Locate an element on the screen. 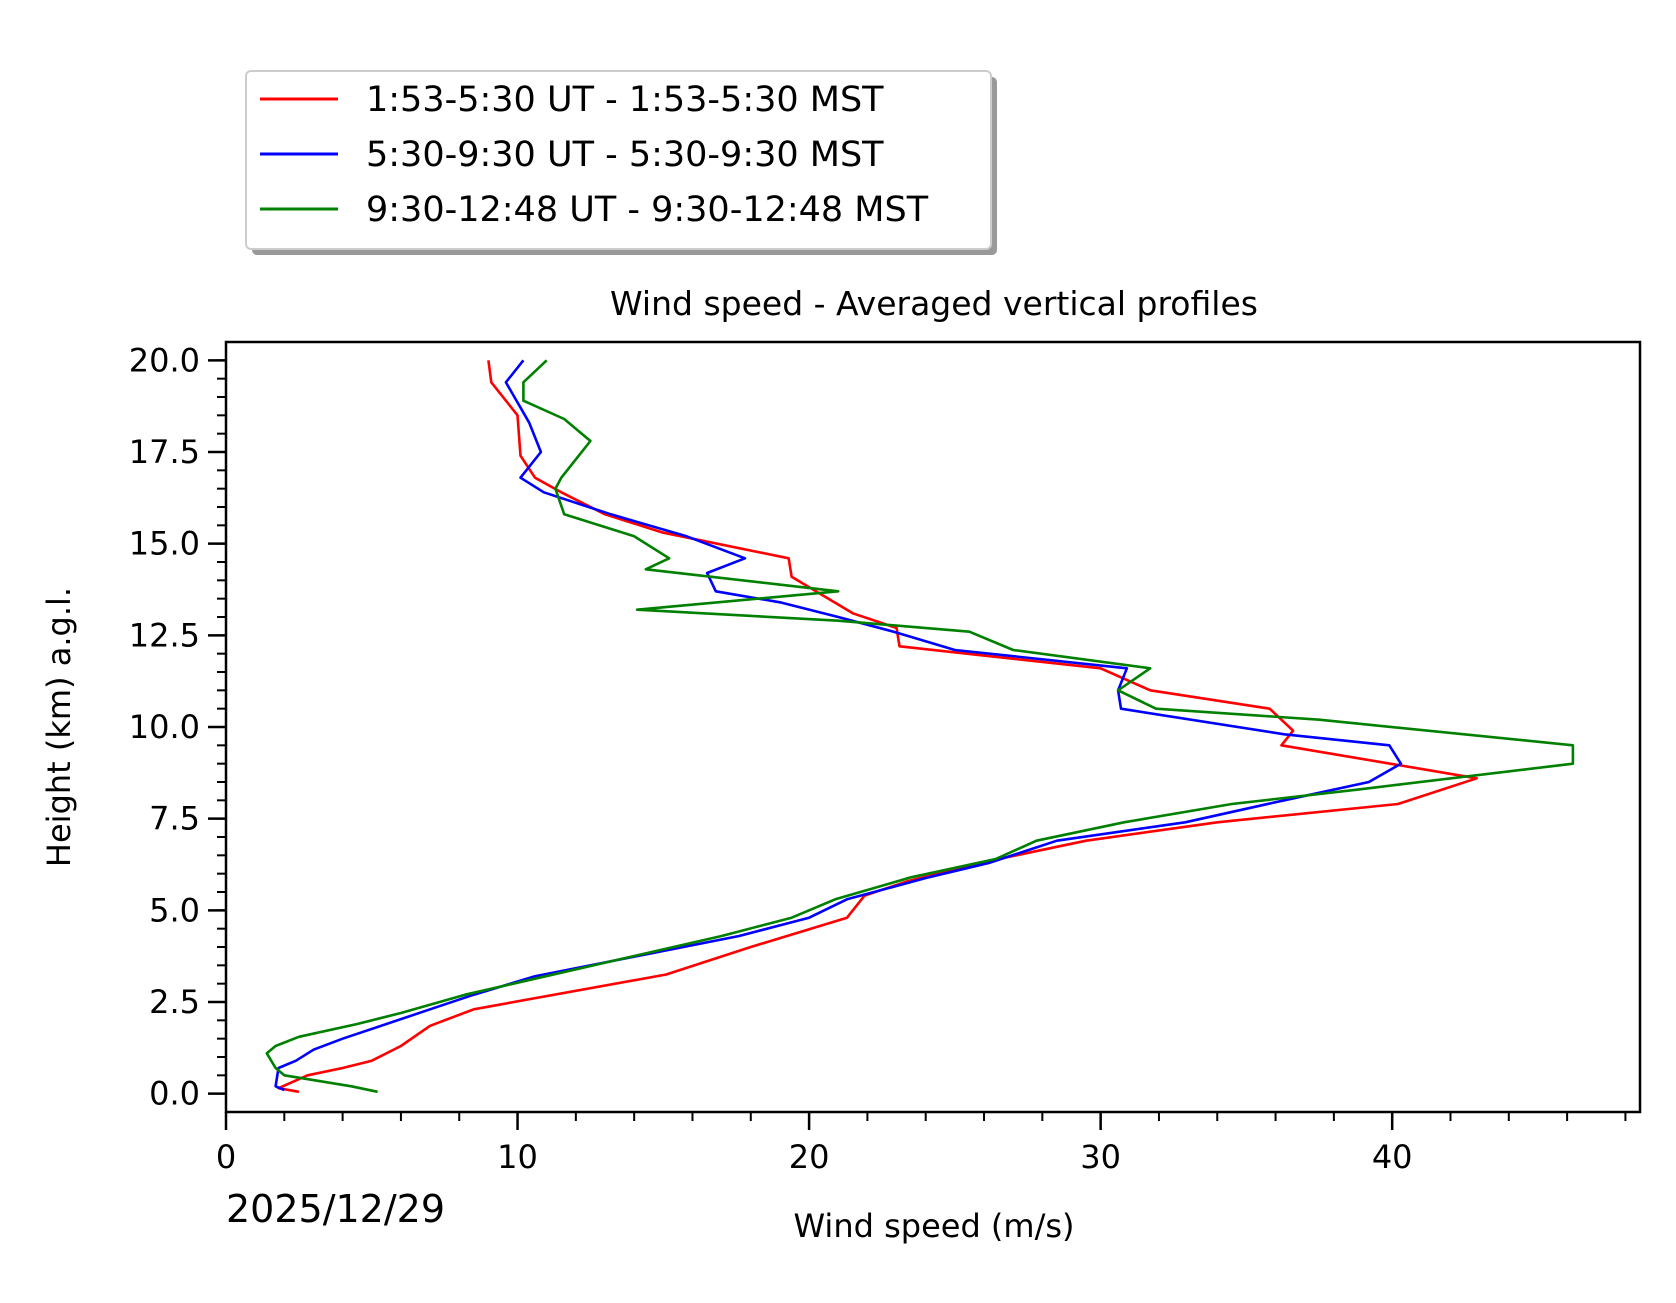  x-tick-label: 30 is located at coordinates (1100, 1157).